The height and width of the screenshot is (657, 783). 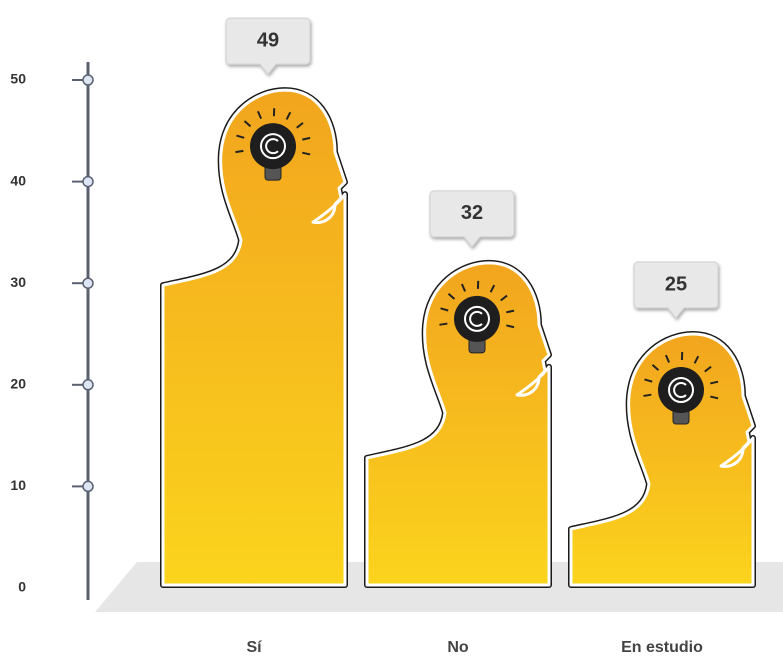 I want to click on y-tick-label: 10, so click(x=18, y=485).